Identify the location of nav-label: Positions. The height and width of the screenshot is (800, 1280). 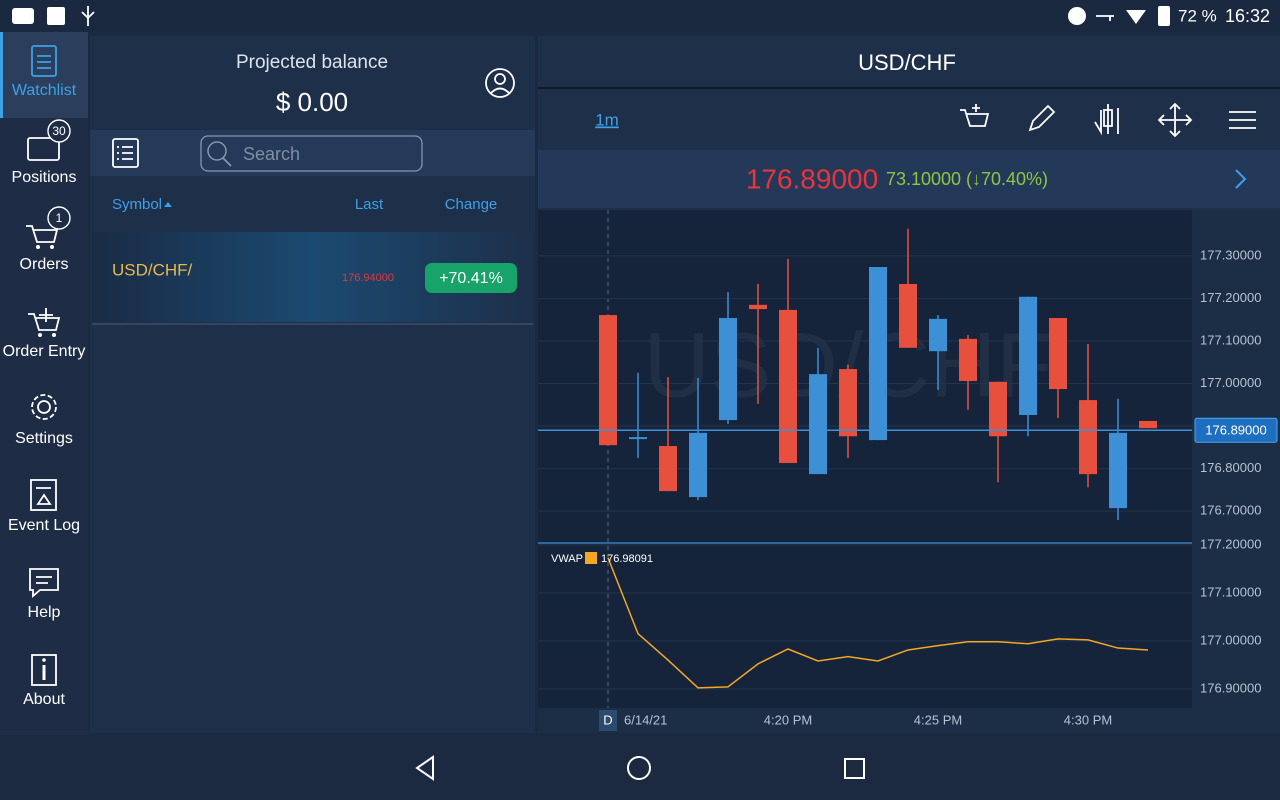
(44, 177).